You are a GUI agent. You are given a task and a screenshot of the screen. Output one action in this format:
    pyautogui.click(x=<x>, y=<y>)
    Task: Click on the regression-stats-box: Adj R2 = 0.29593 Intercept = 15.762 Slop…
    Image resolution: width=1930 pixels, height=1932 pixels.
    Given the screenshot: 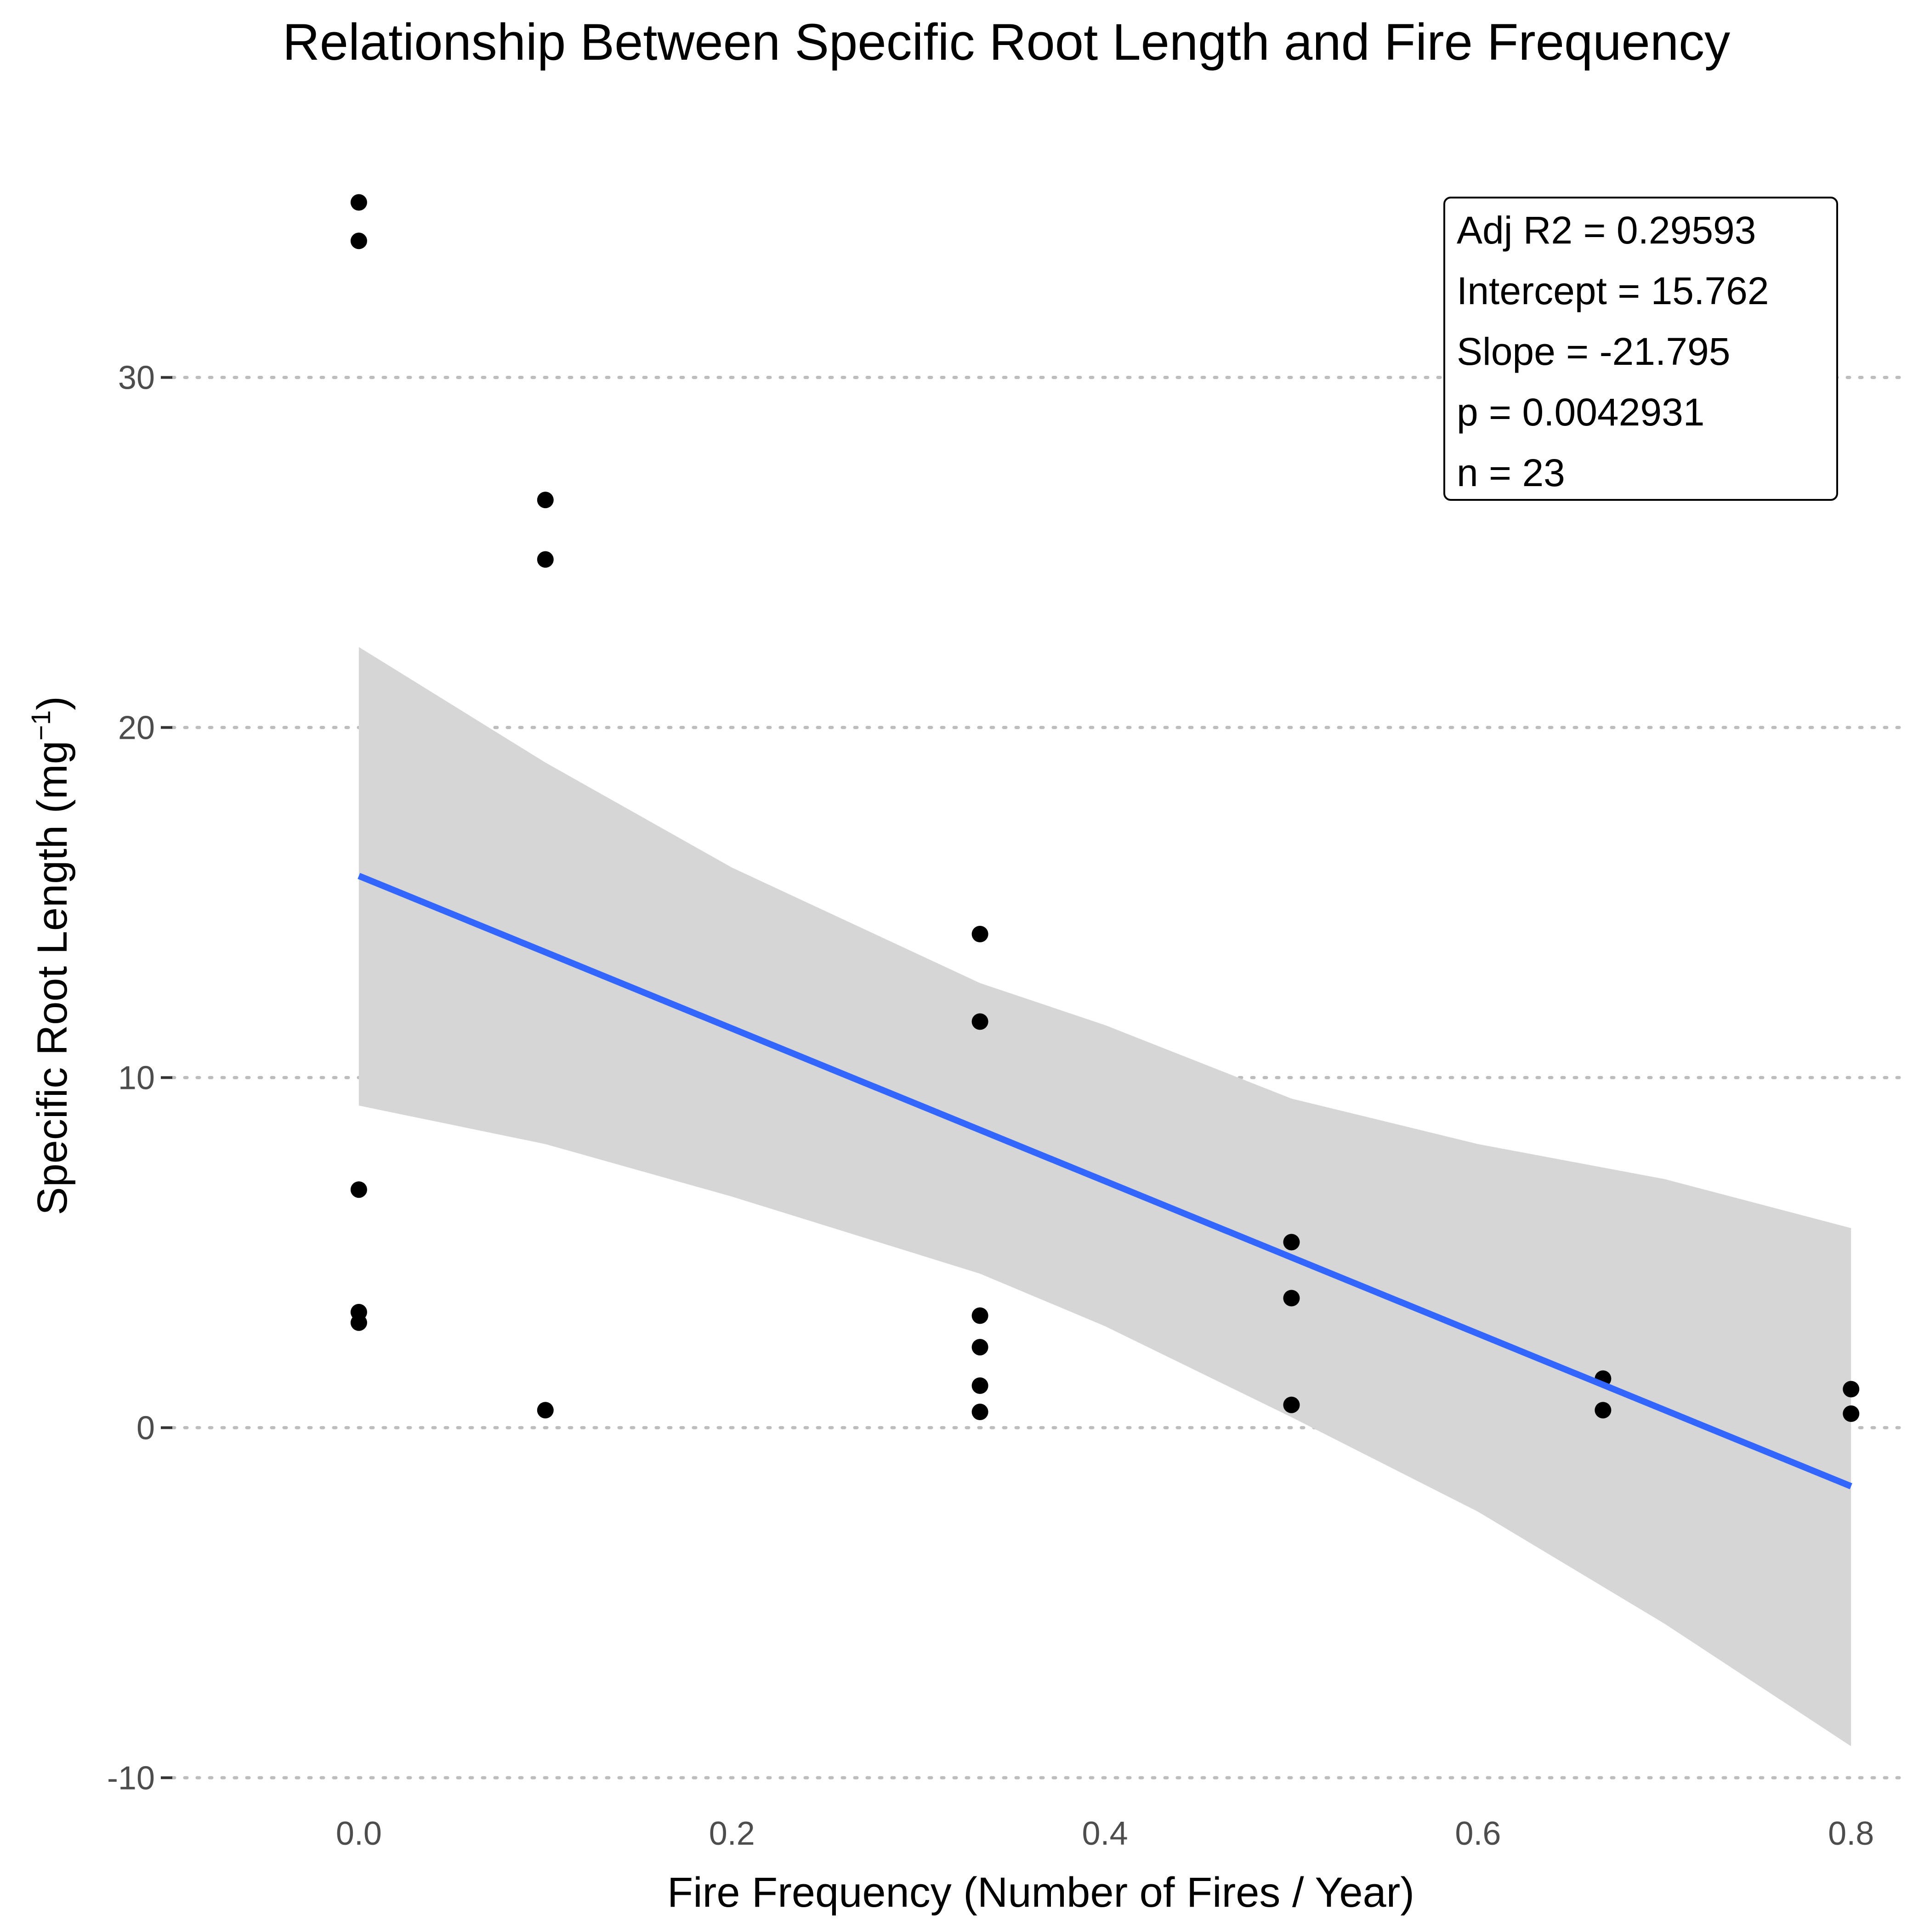 What is the action you would take?
    pyautogui.click(x=1641, y=349)
    